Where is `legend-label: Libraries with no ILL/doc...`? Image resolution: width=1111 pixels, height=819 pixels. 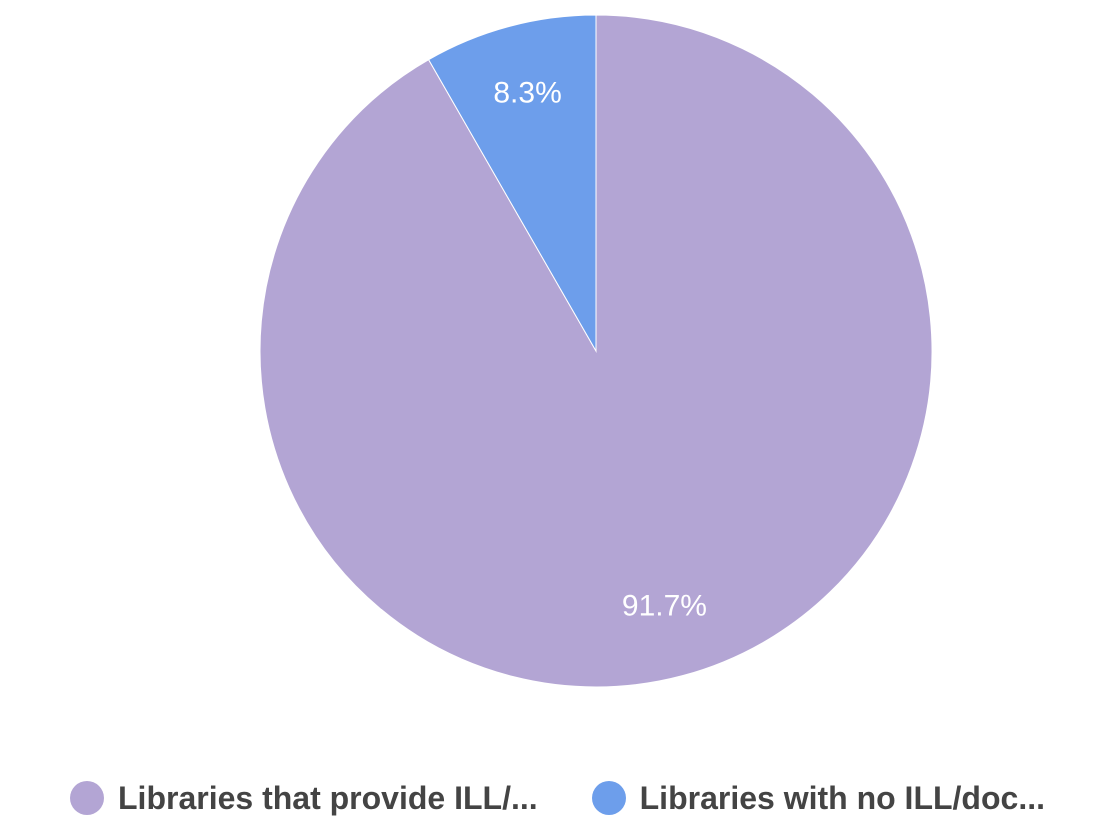
legend-label: Libraries with no ILL/doc... is located at coordinates (842, 797).